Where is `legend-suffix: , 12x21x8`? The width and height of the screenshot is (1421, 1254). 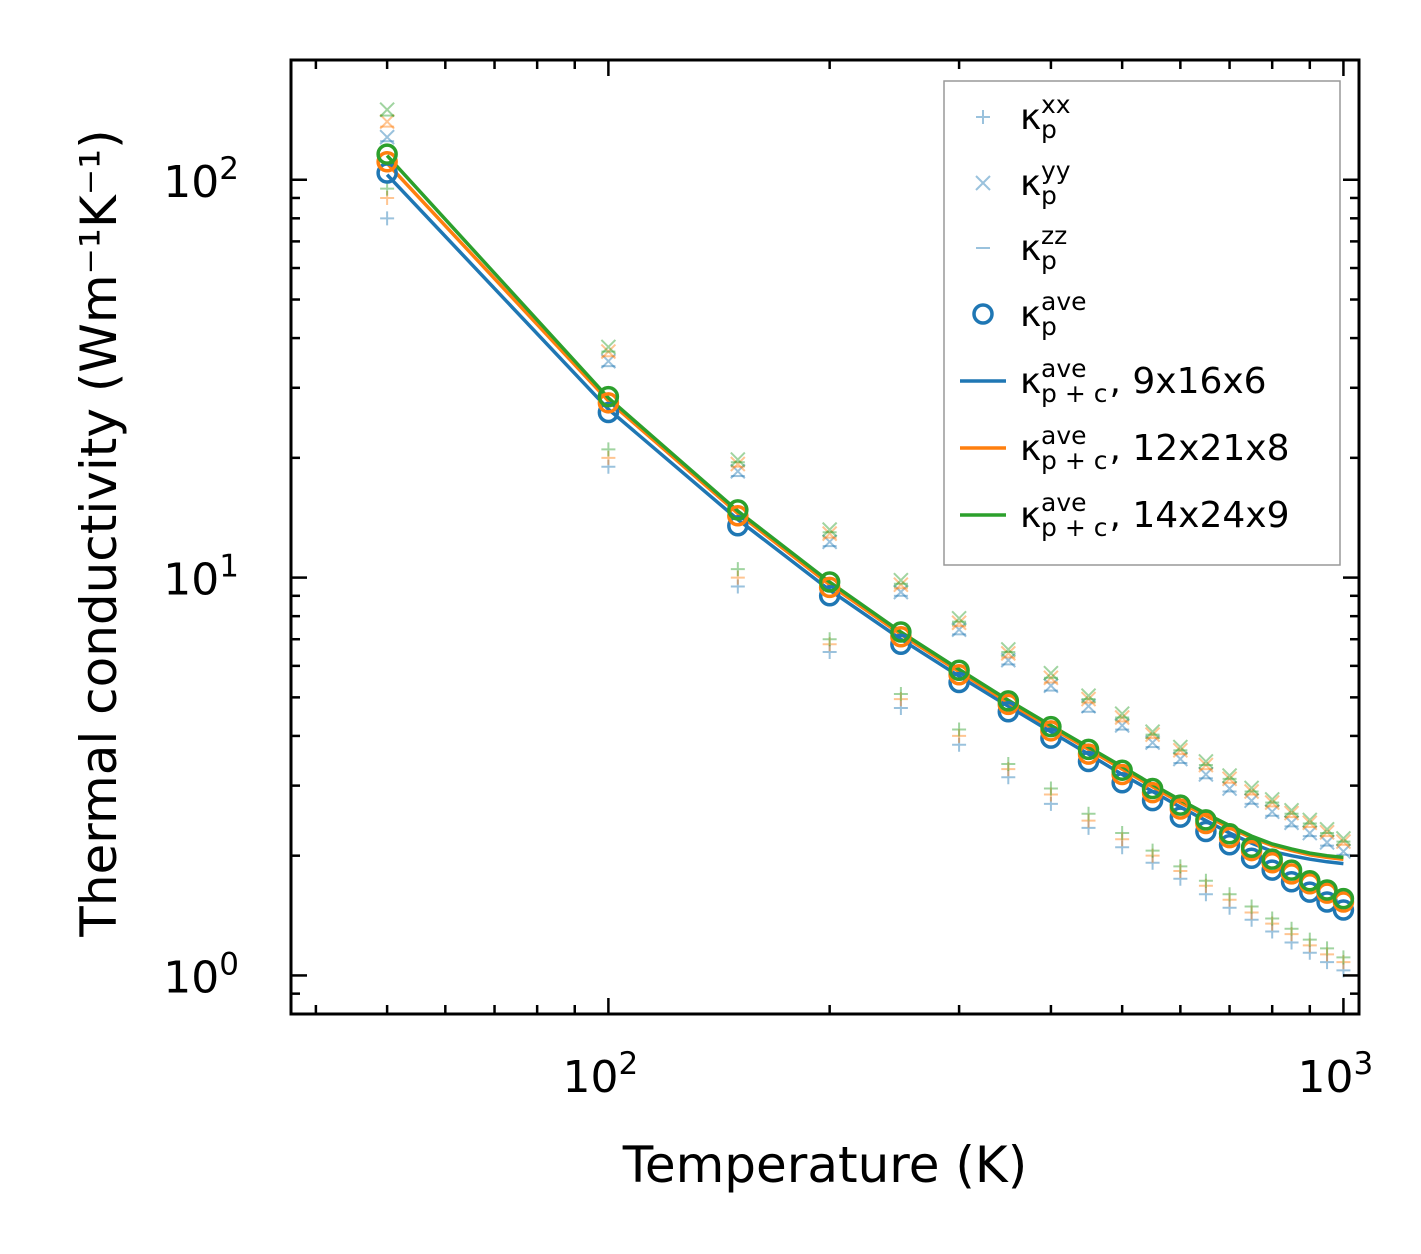
legend-suffix: , 12x21x8 is located at coordinates (1199, 448).